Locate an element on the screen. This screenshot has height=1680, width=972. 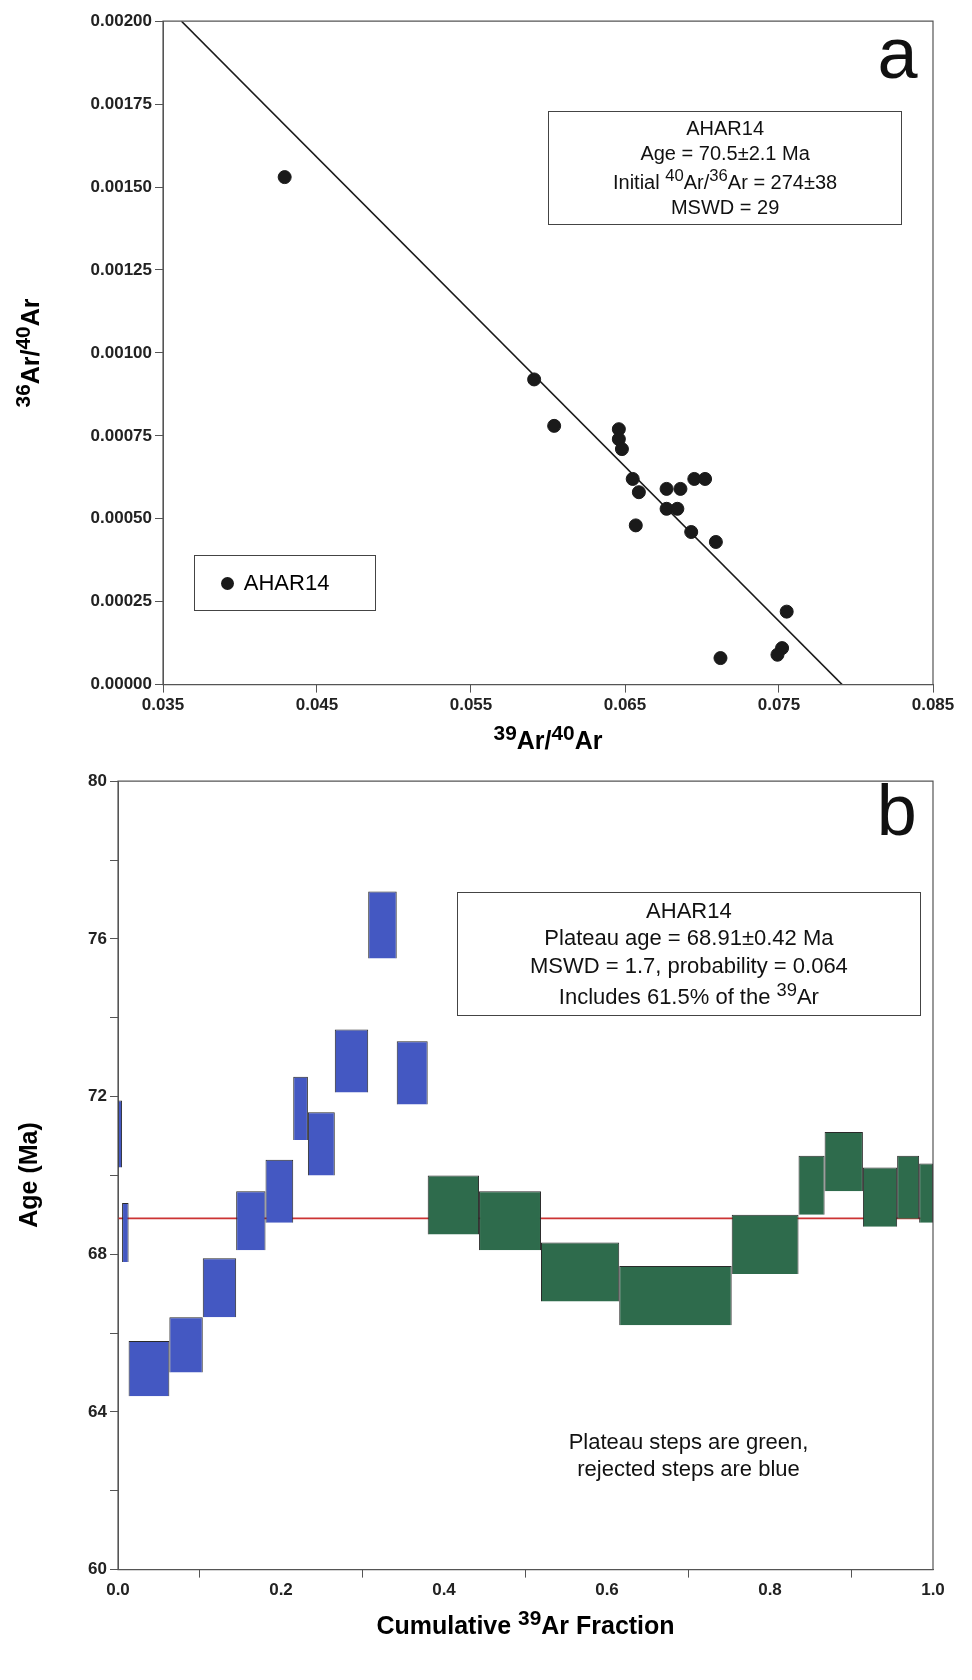
annotation: Plateau steps are green, rejected steps are blue is located at coordinates (688, 1455).